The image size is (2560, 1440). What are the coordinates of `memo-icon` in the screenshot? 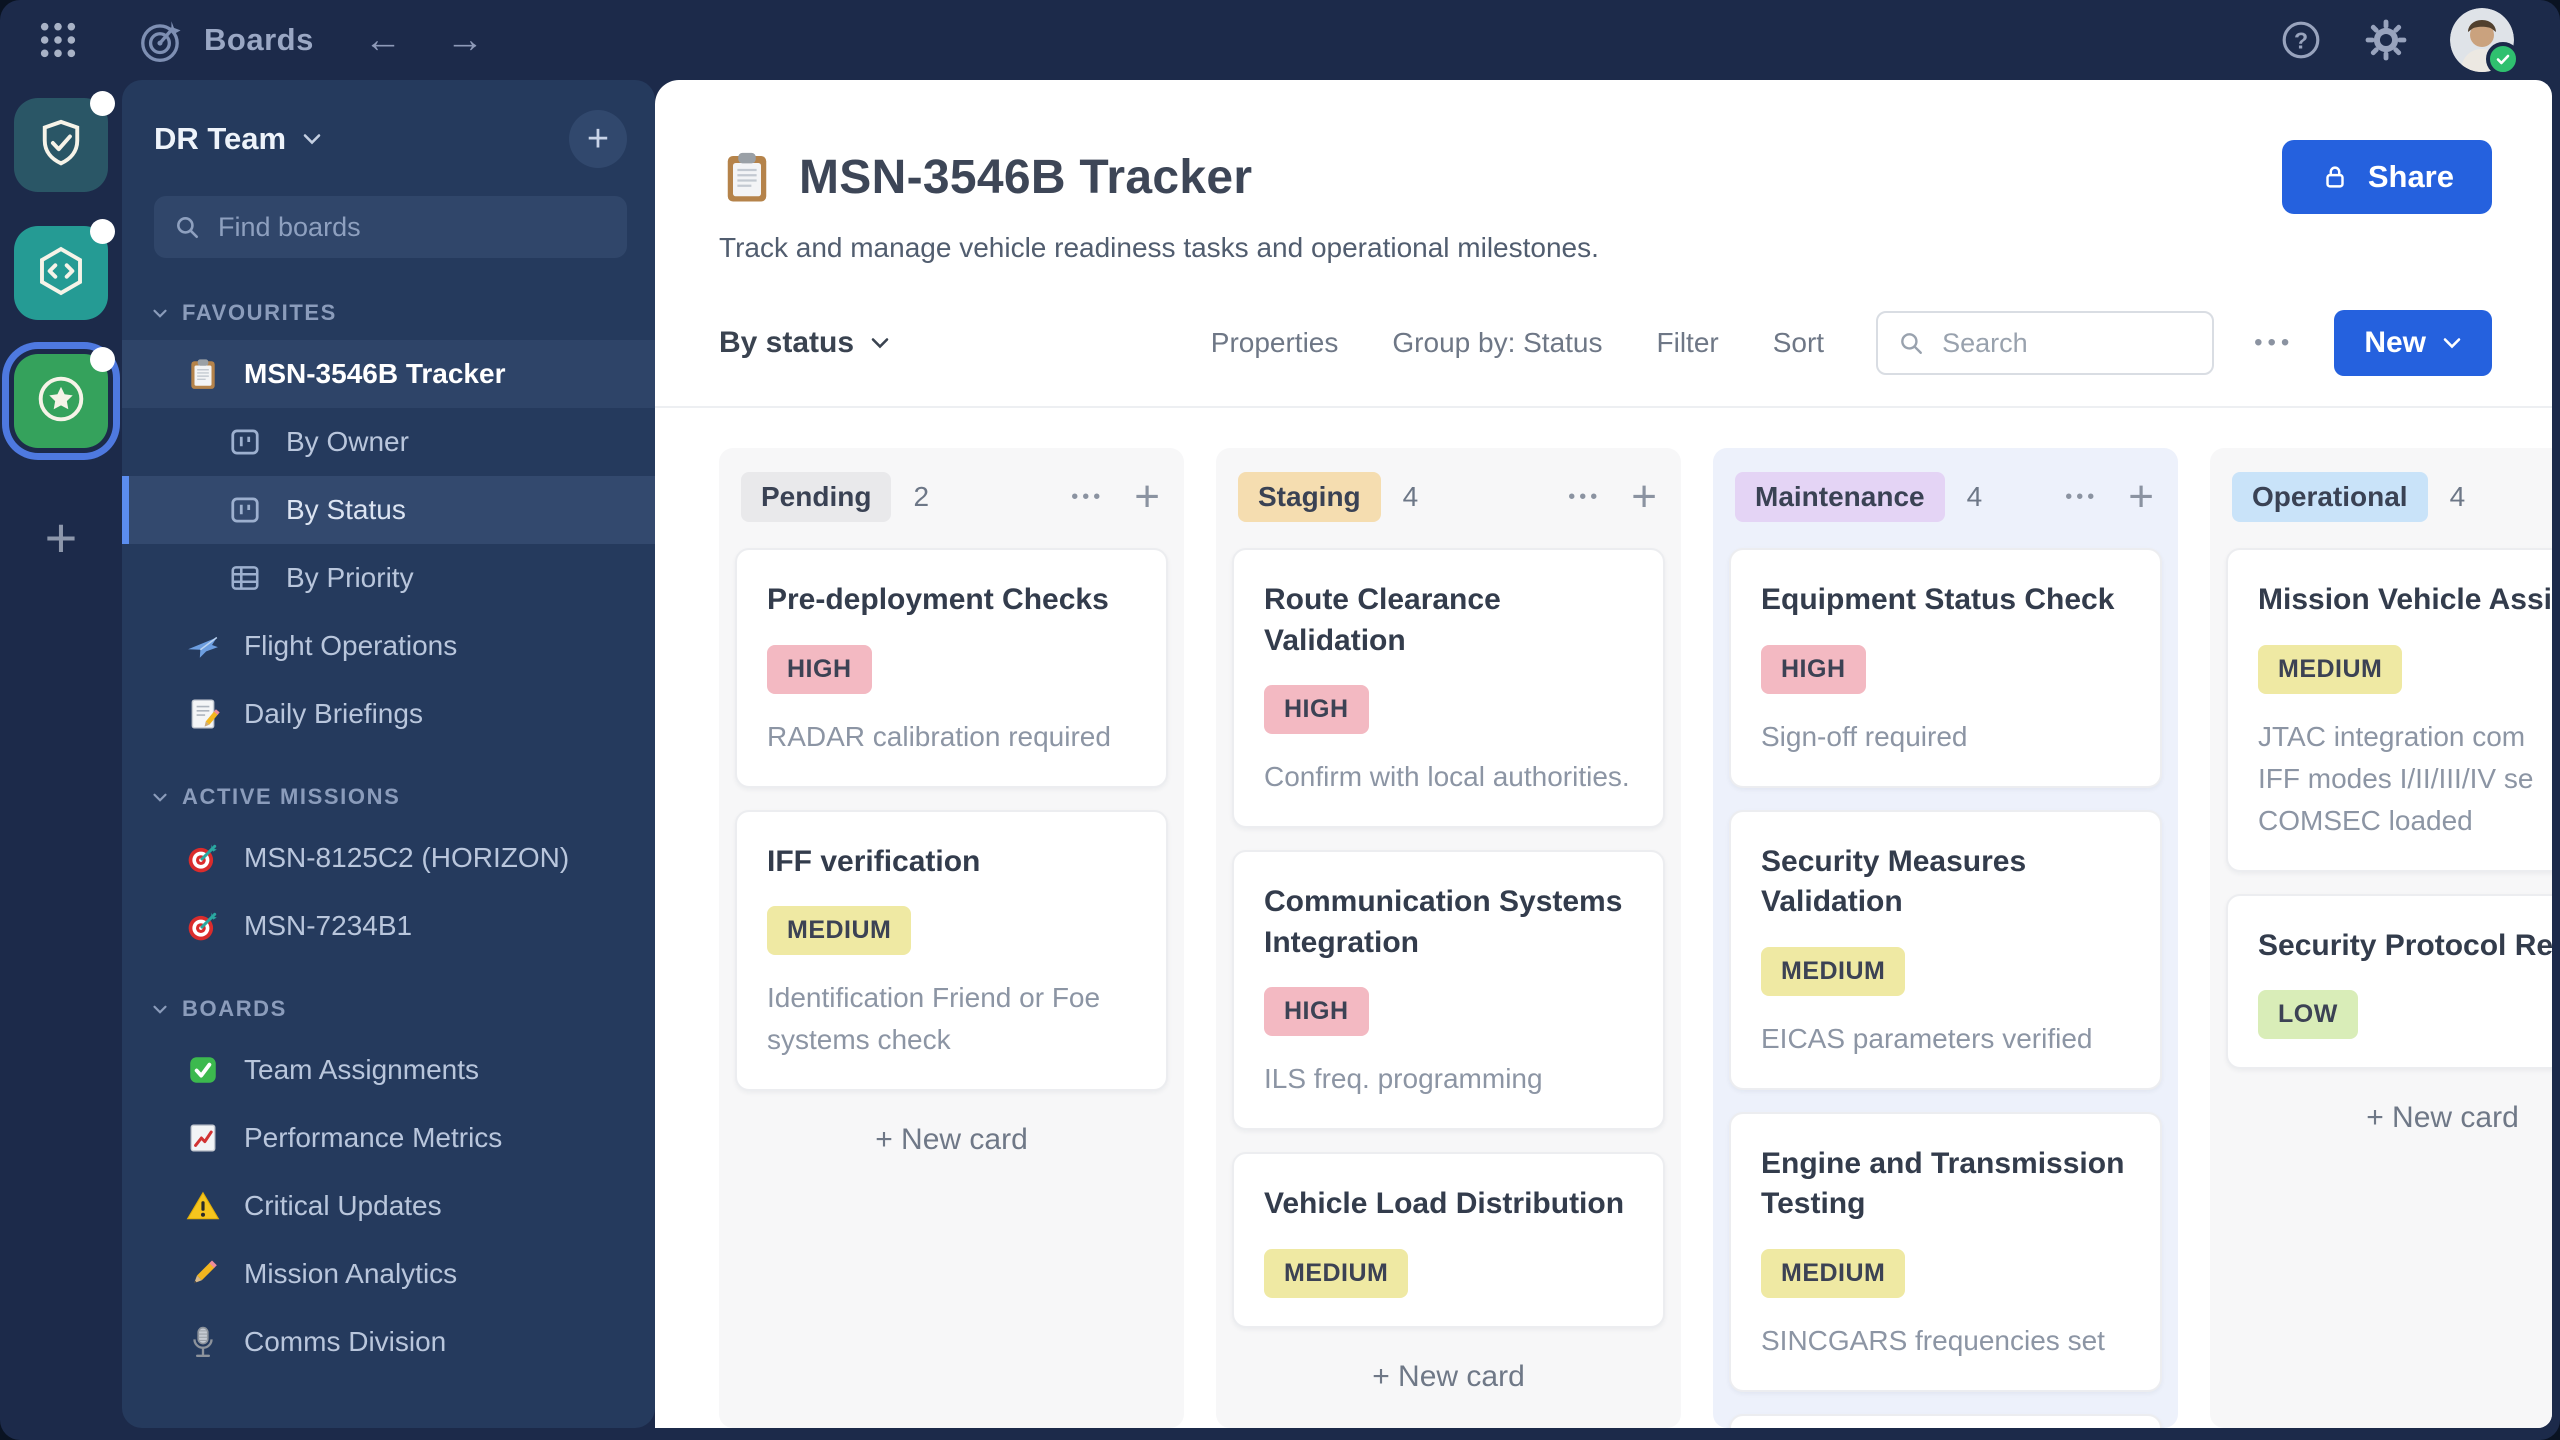 It's located at (203, 714).